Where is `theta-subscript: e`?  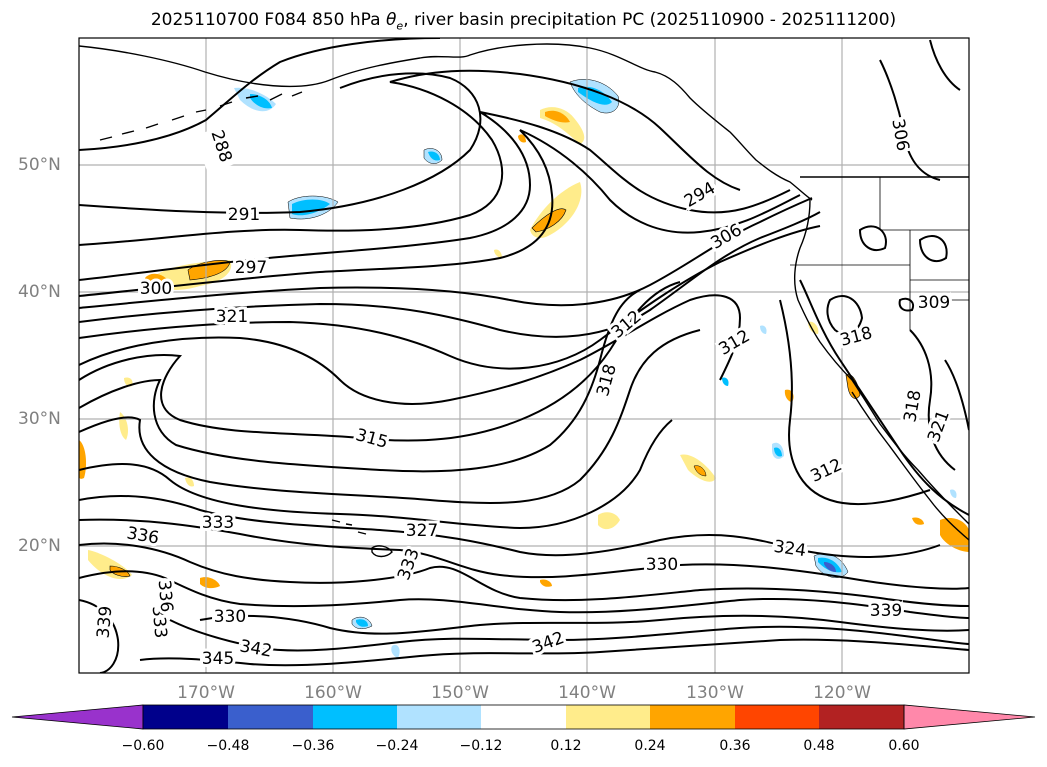 theta-subscript: e is located at coordinates (400, 26).